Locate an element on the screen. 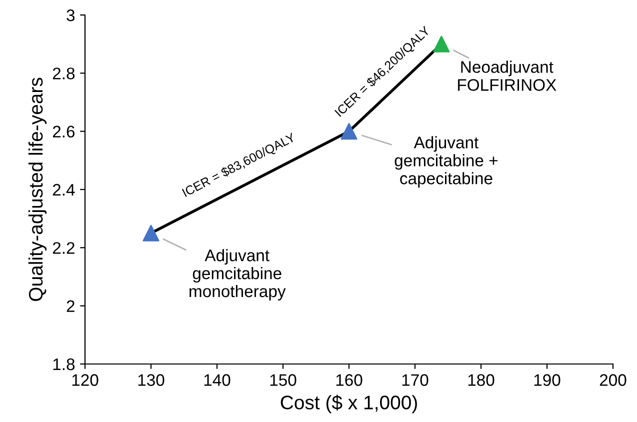 The height and width of the screenshot is (422, 637). x-tick-label: 170 is located at coordinates (415, 380).